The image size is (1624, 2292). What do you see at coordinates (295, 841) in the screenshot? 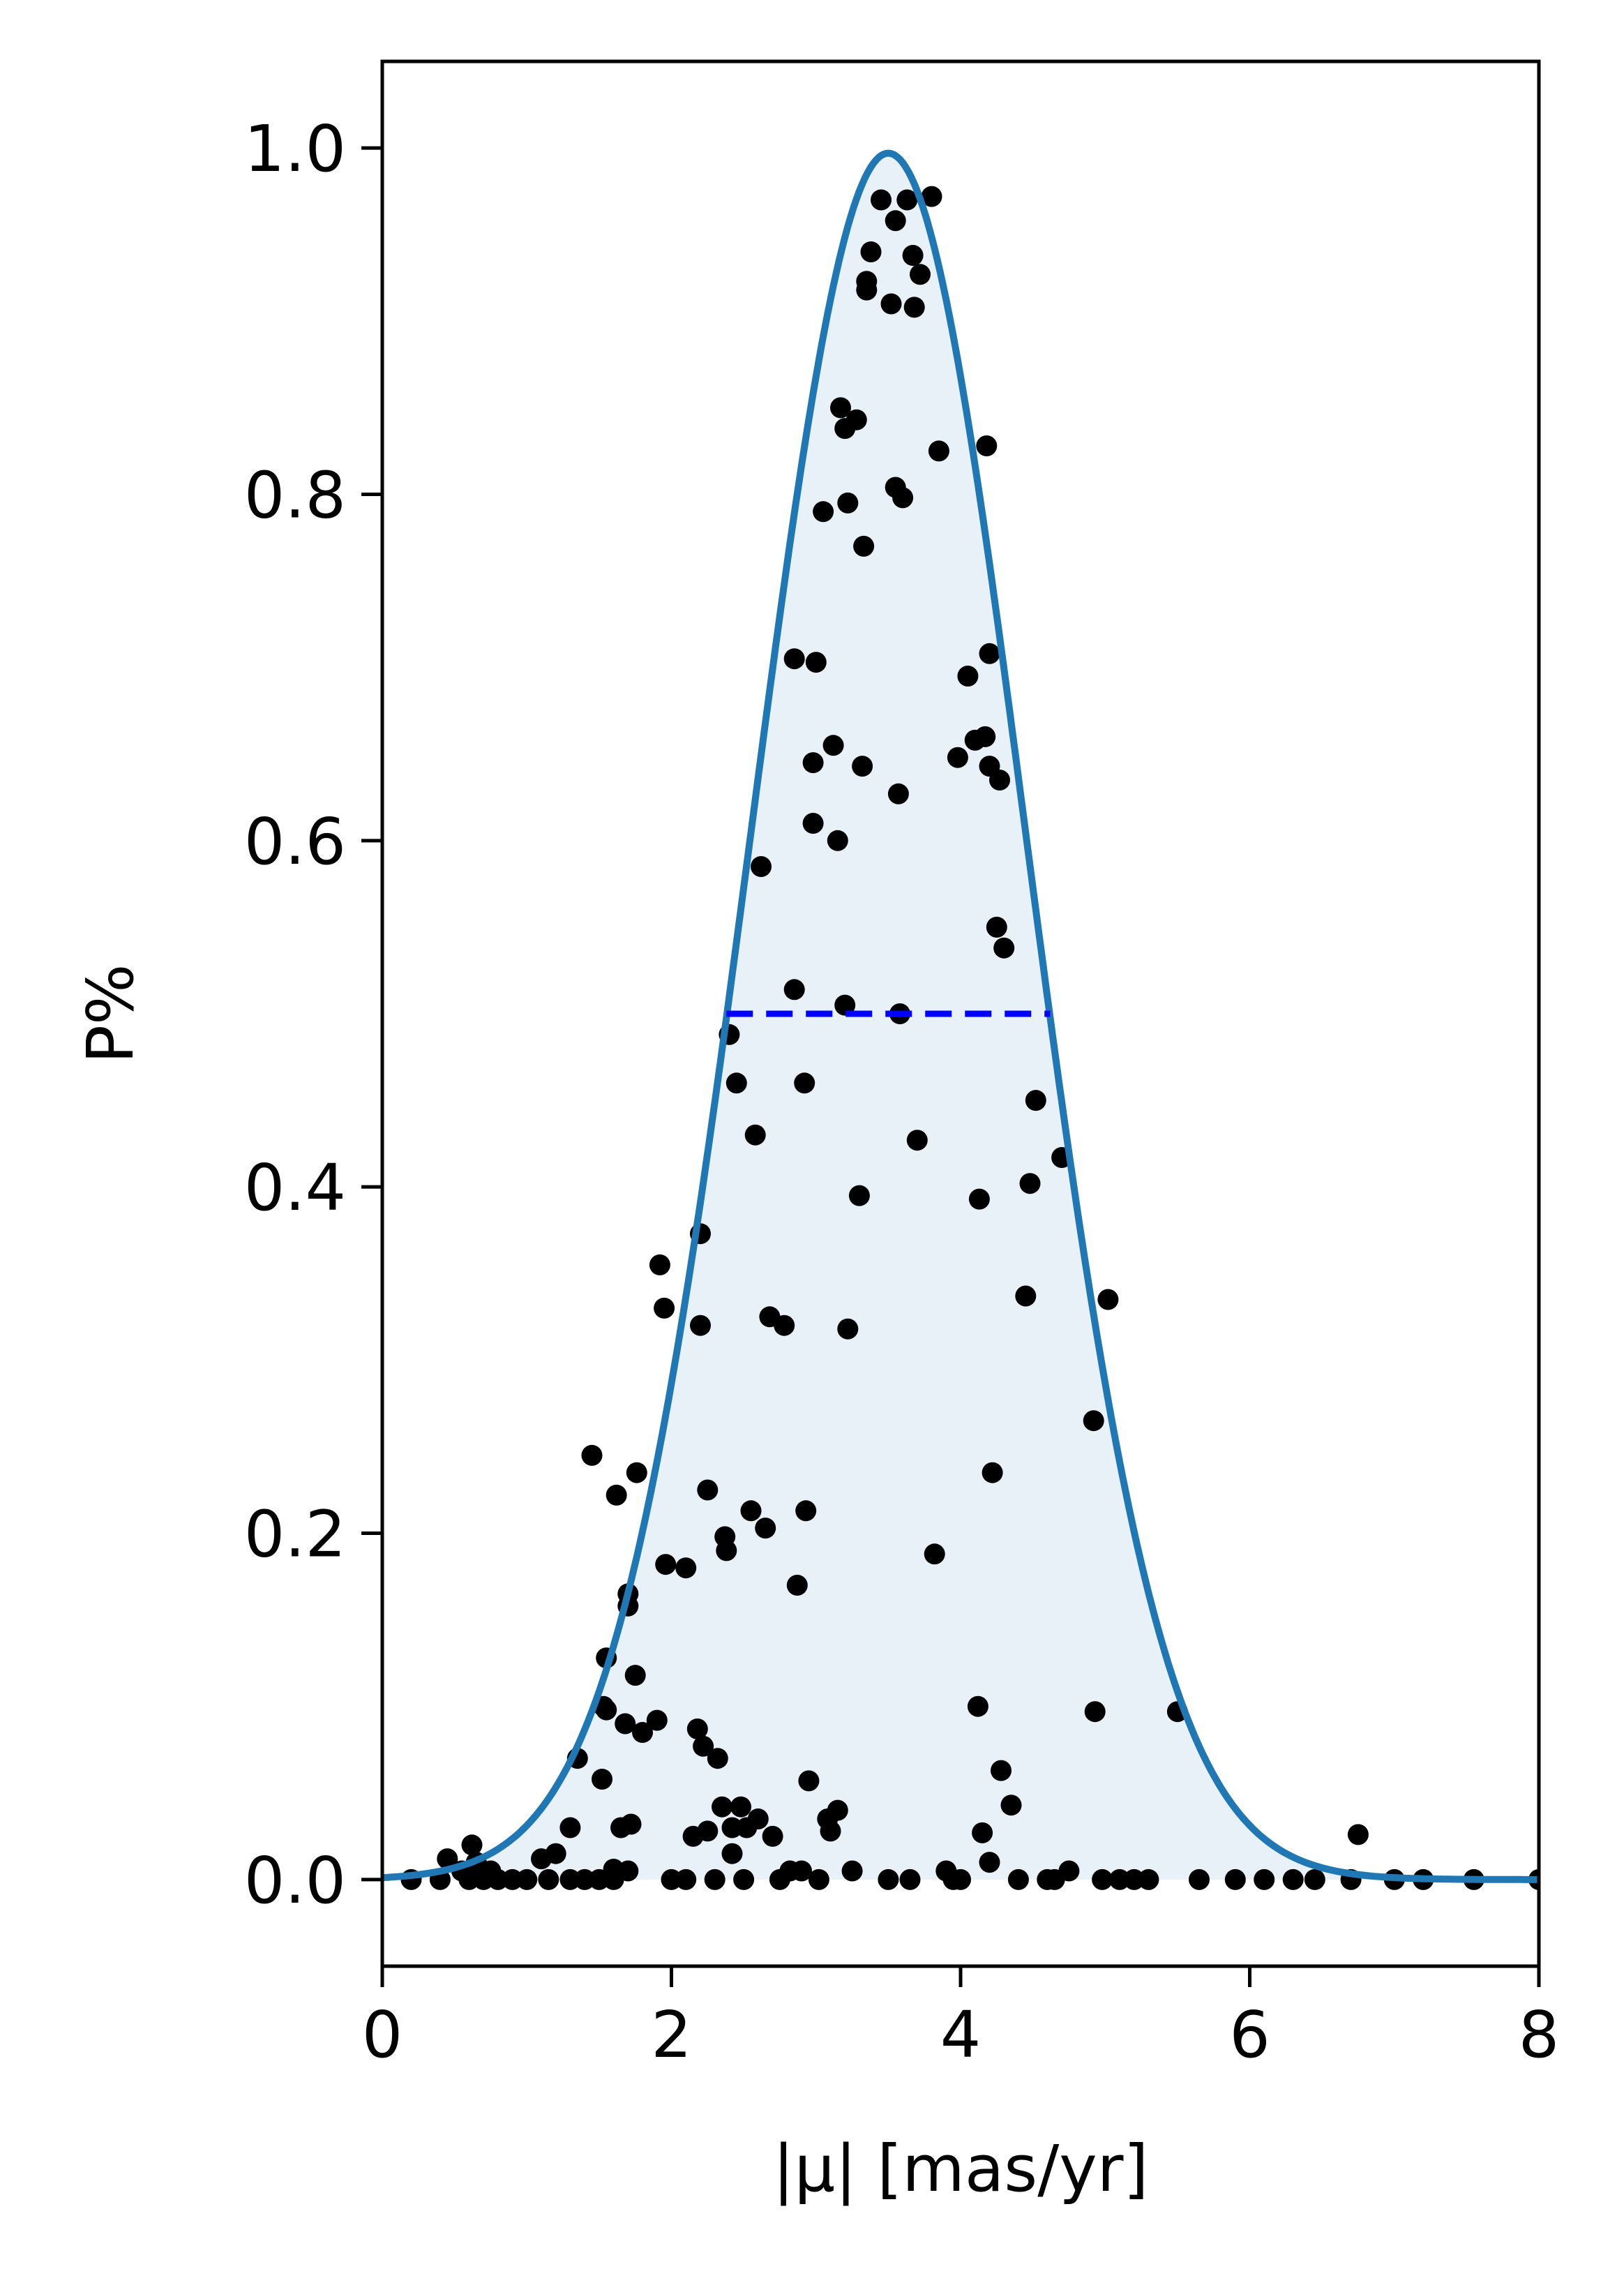
I see `y-tick-label: 0.6` at bounding box center [295, 841].